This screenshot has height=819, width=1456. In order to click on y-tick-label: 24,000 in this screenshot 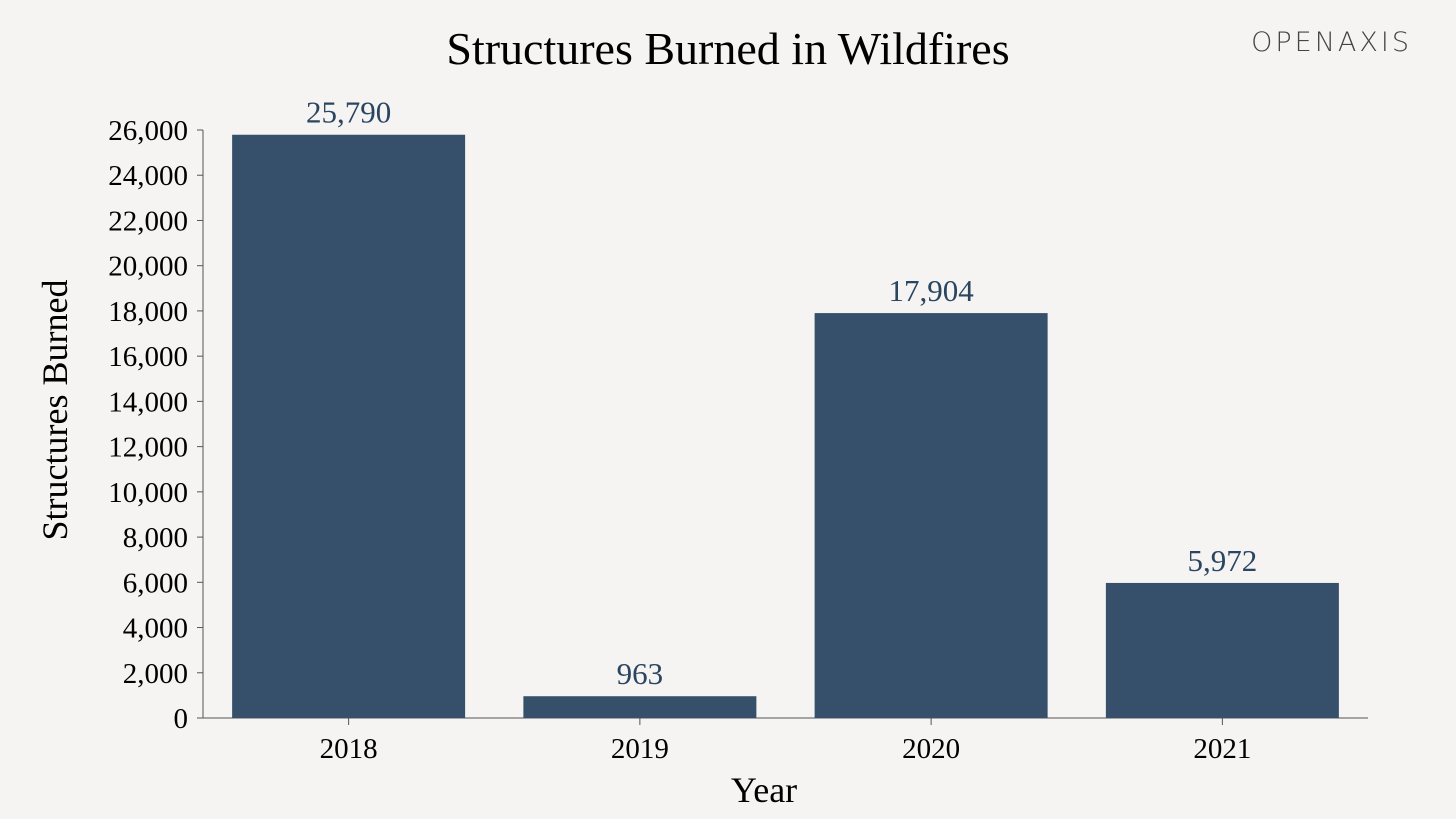, I will do `click(148, 176)`.